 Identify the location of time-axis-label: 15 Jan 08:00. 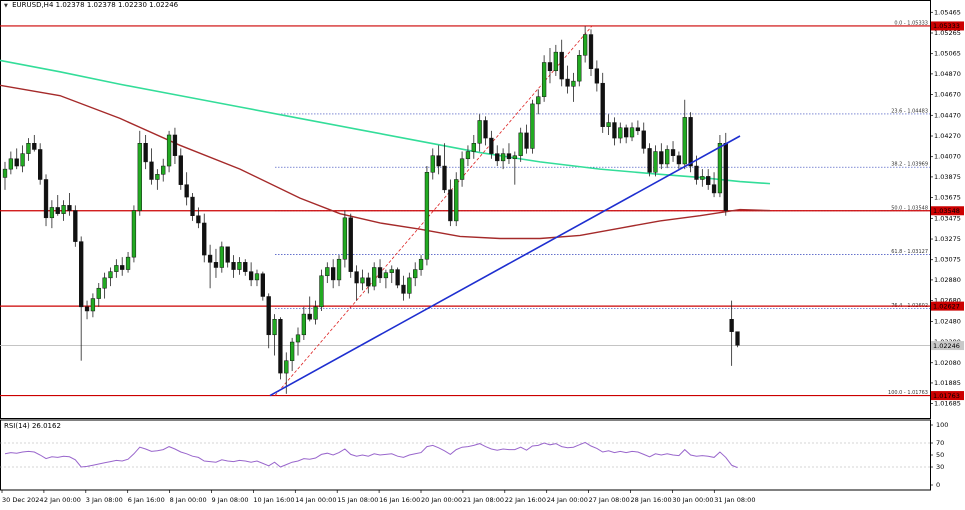
(357, 500).